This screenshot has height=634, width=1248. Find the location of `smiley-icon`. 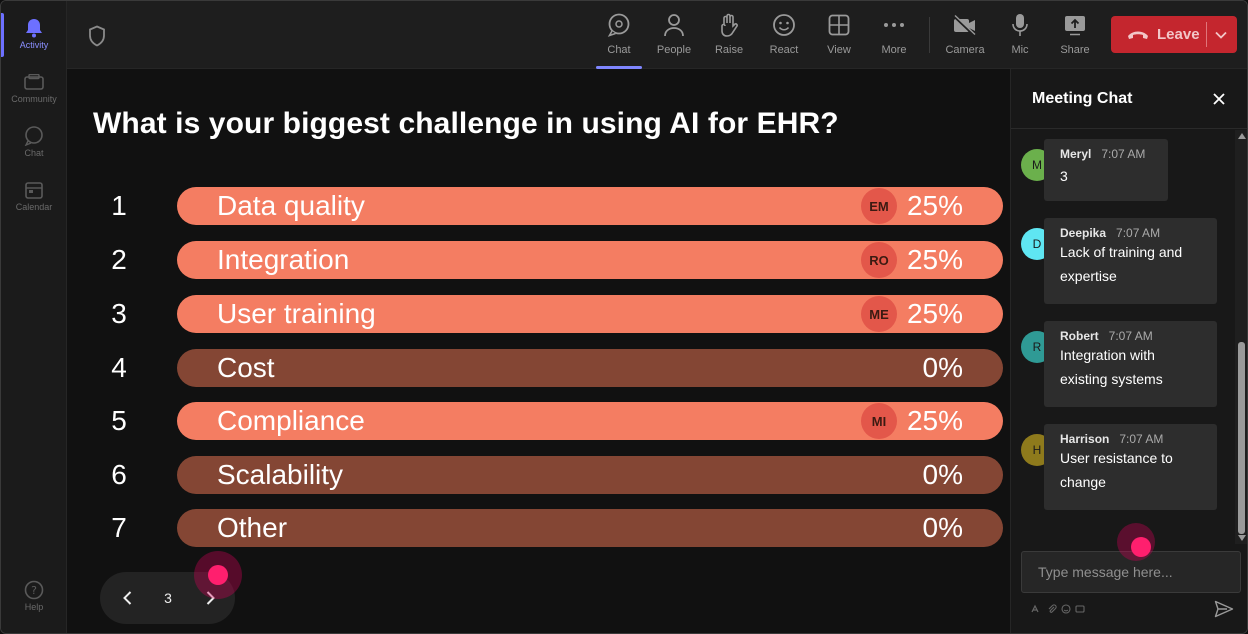

smiley-icon is located at coordinates (784, 25).